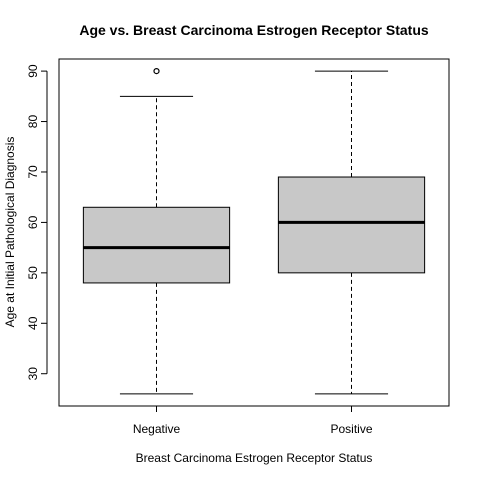 The width and height of the screenshot is (480, 480). What do you see at coordinates (156, 71) in the screenshot?
I see `outlier-point` at bounding box center [156, 71].